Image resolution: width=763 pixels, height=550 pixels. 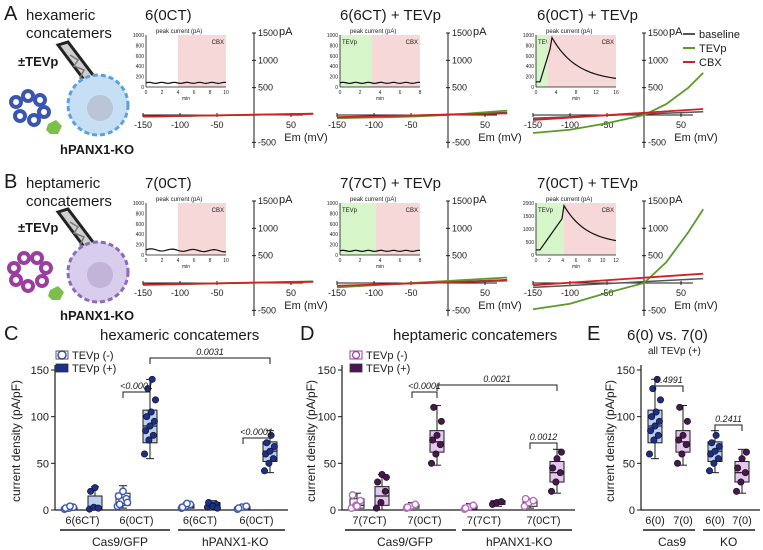 I want to click on panel-c-group-1: Cas9/GFP, so click(x=120, y=542).